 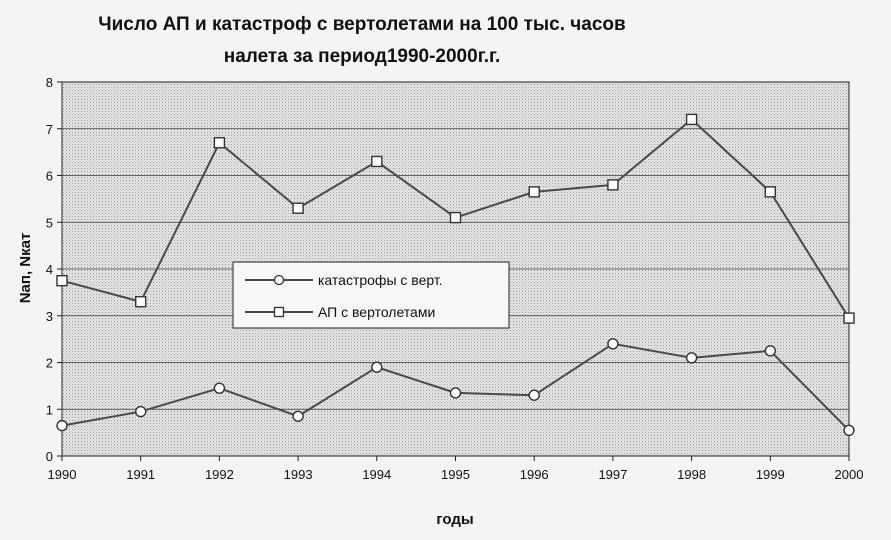 What do you see at coordinates (279, 280) in the screenshot?
I see `legend-marker-circle` at bounding box center [279, 280].